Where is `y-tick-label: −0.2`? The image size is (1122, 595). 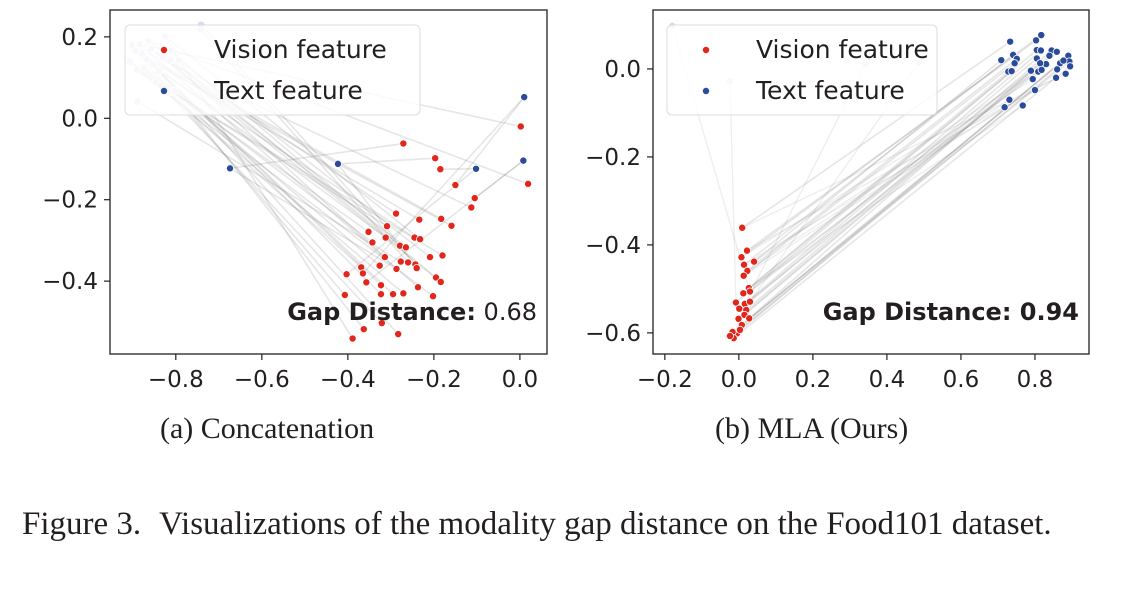
y-tick-label: −0.2 is located at coordinates (613, 158).